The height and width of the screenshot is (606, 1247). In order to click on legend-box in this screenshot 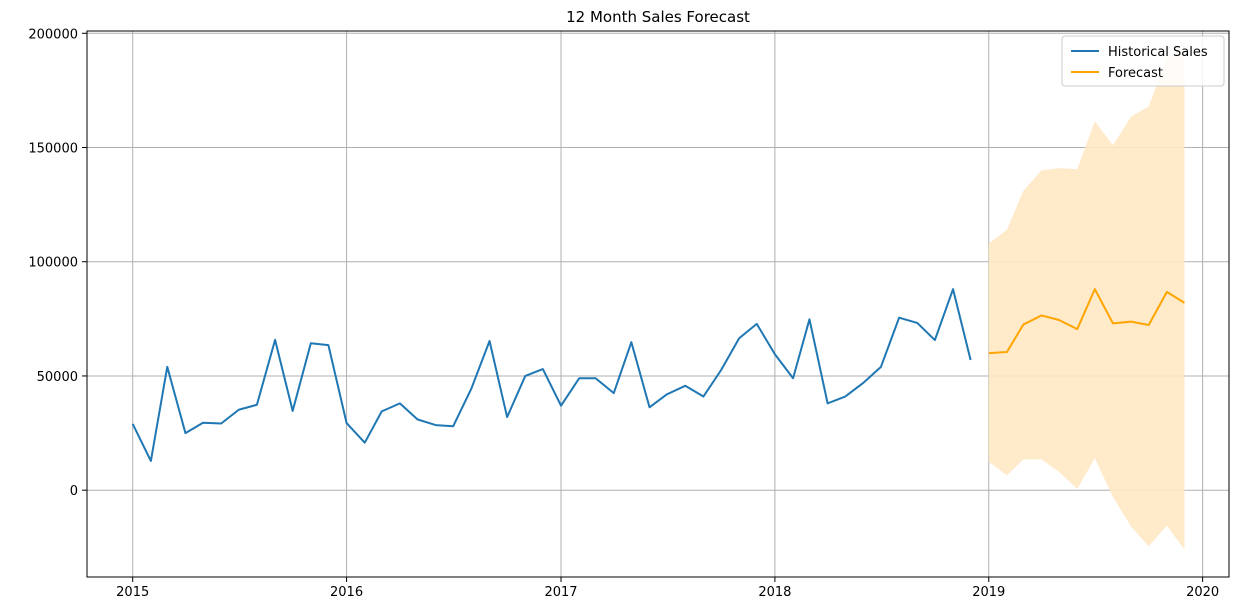, I will do `click(1143, 61)`.